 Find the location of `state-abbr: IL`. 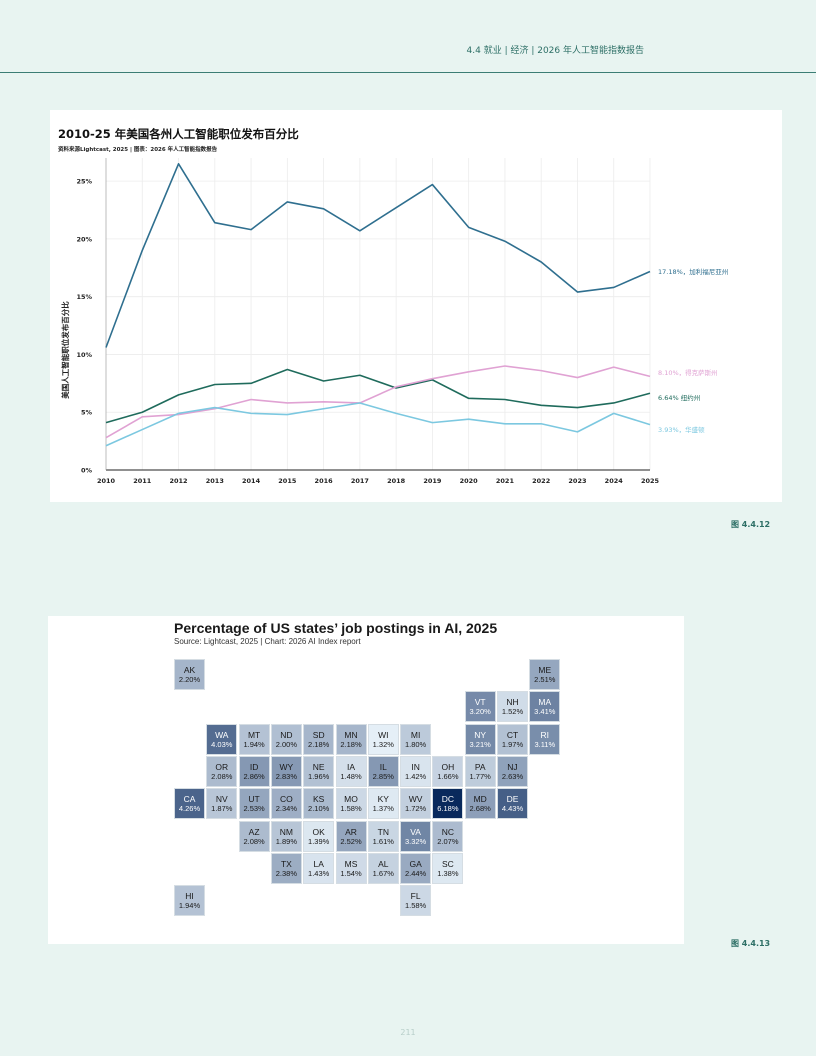

state-abbr: IL is located at coordinates (383, 766).